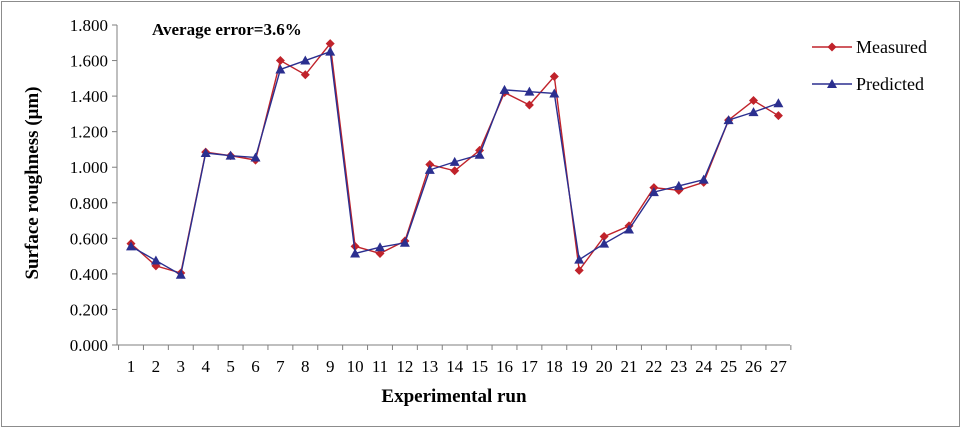  What do you see at coordinates (205, 366) in the screenshot?
I see `x-tick-label: 4` at bounding box center [205, 366].